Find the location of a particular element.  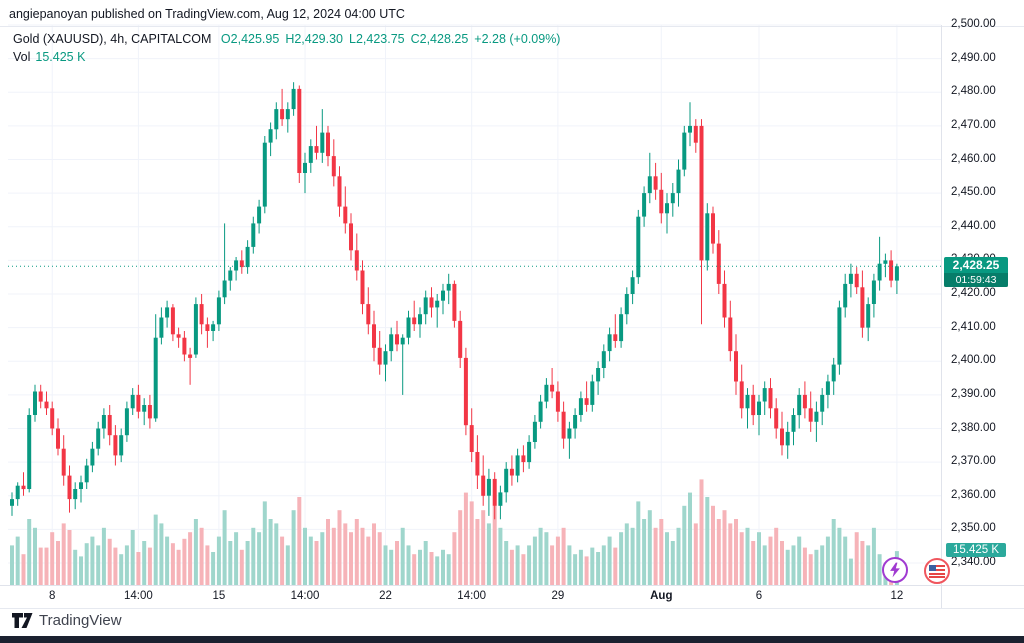

price-tick-label: 2,360.00 is located at coordinates (973, 494).